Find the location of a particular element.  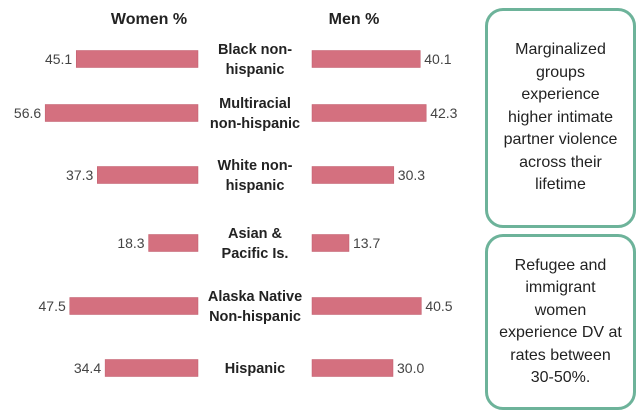

category-label-line: Hispanic is located at coordinates (255, 369).